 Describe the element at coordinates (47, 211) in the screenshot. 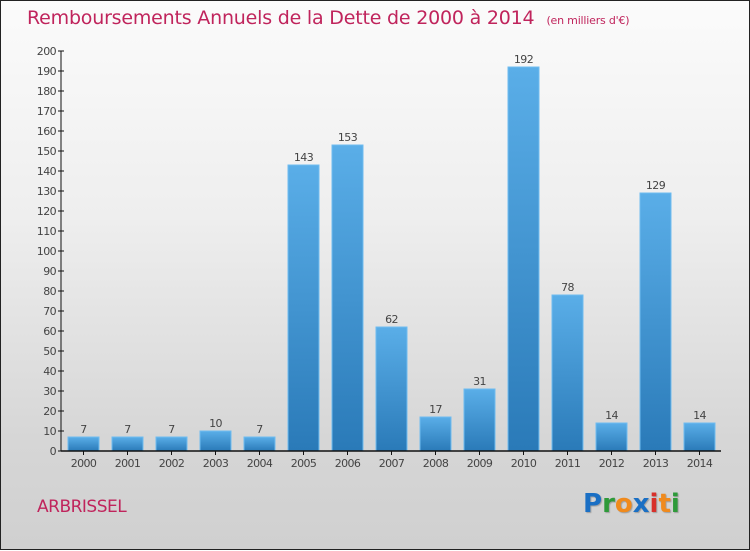

I see `y-tick-label: 120` at that location.